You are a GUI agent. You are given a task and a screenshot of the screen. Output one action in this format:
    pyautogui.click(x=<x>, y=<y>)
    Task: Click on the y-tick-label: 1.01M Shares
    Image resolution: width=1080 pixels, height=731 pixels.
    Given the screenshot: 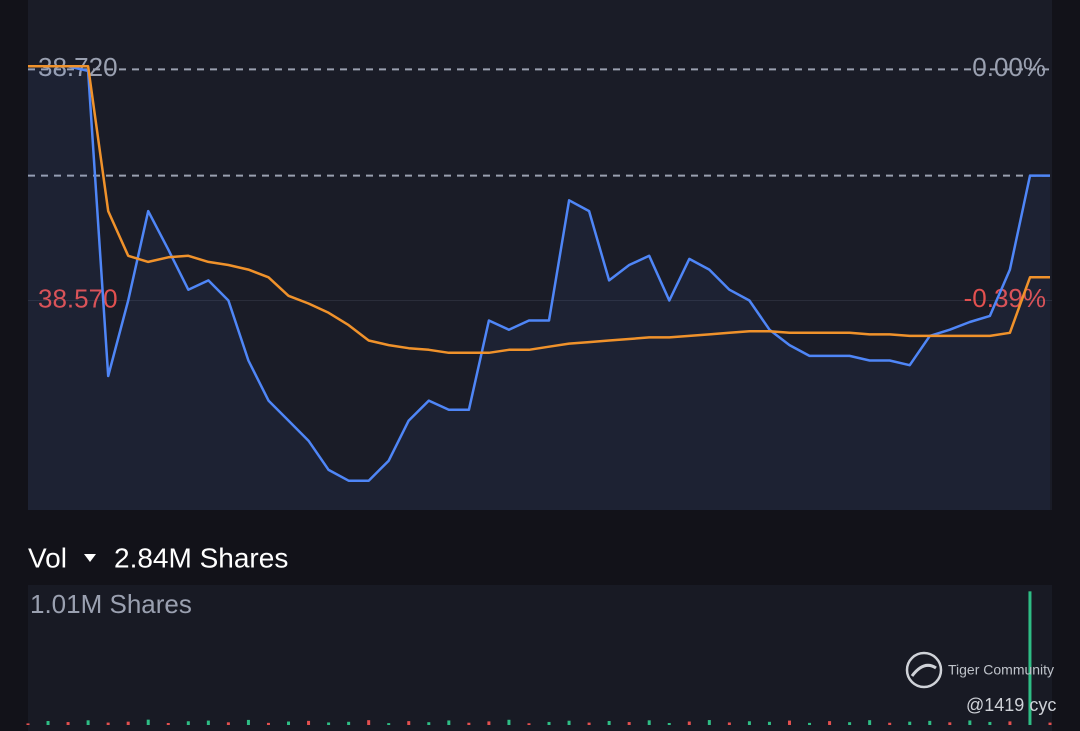 What is the action you would take?
    pyautogui.click(x=111, y=604)
    